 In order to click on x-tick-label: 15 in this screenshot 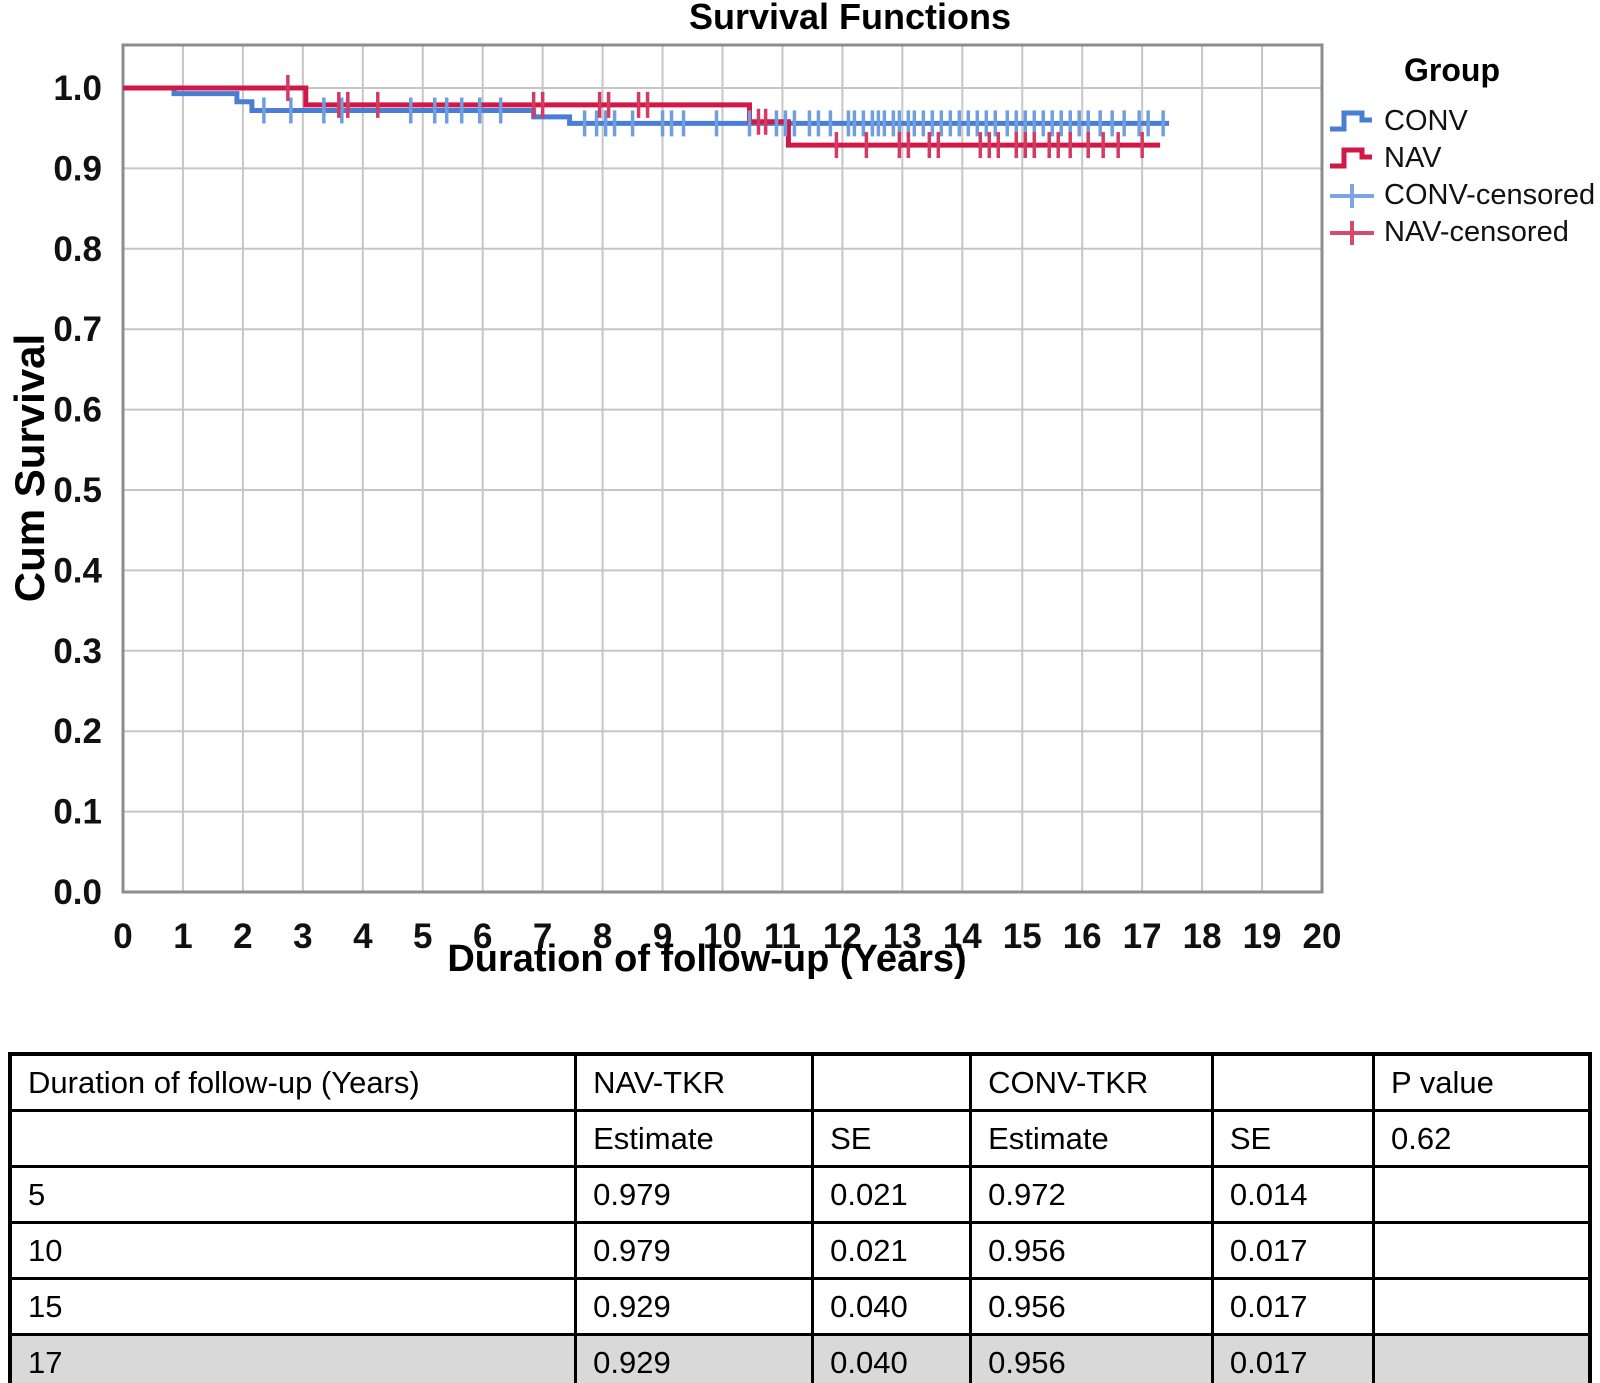, I will do `click(1022, 936)`.